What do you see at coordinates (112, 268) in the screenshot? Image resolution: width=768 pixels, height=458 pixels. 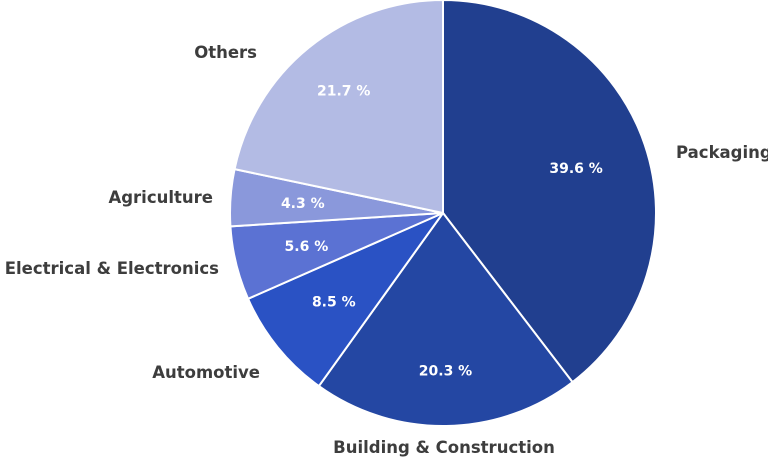 I see `category-label: Electrical & Electronics` at bounding box center [112, 268].